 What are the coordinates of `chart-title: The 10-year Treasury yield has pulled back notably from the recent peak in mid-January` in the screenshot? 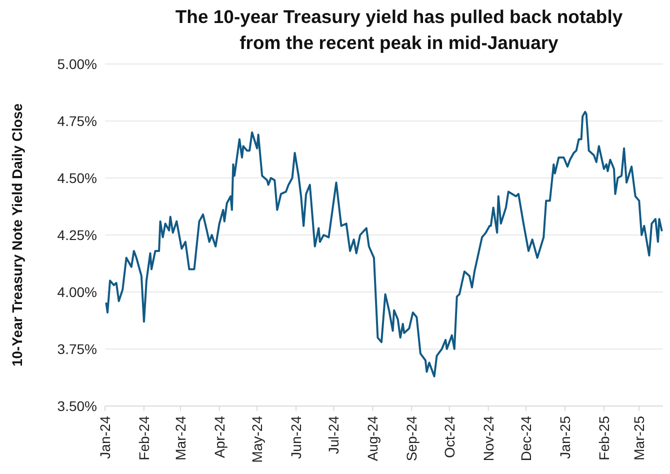 It's located at (399, 29).